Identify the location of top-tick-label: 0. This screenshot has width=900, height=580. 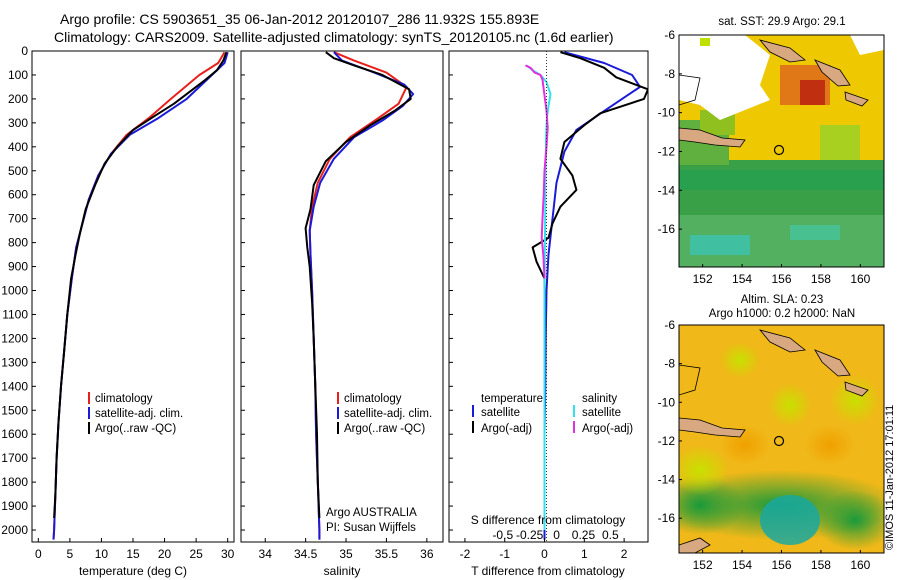
(556, 535).